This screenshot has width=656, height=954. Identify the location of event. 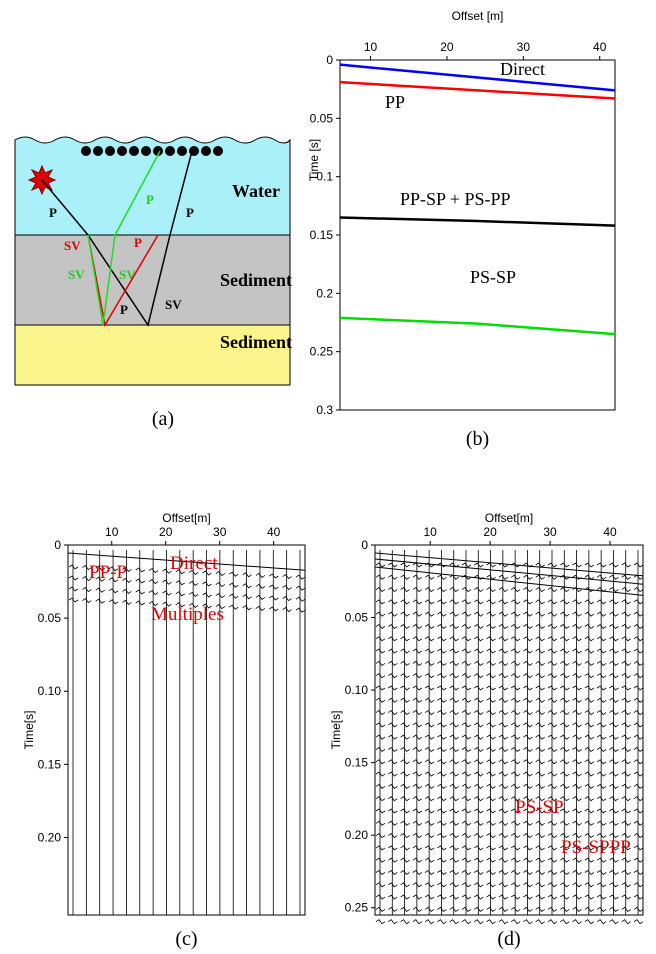
(509, 571).